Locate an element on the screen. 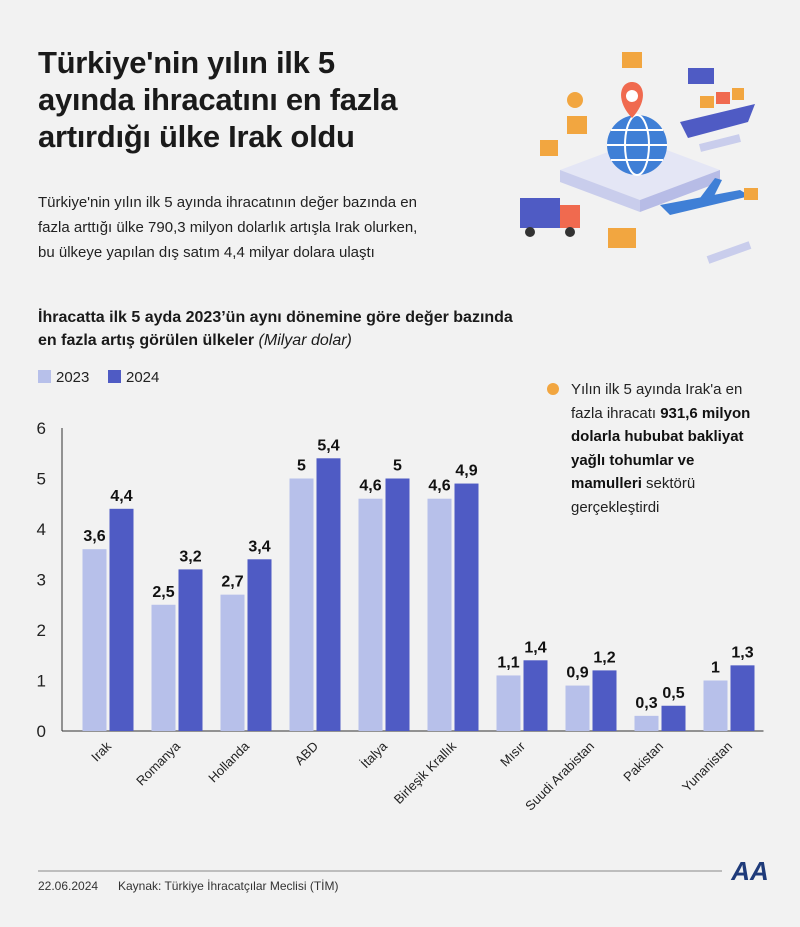 This screenshot has width=800, height=927. value-label: 1,4 is located at coordinates (535, 647).